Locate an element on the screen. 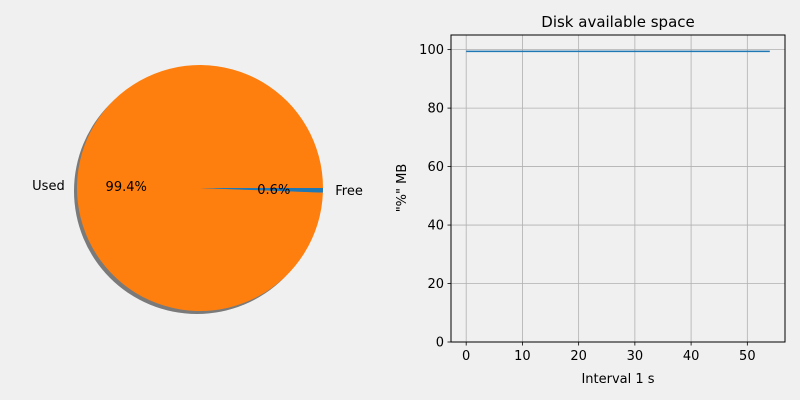 Image resolution: width=800 pixels, height=400 pixels. line-chart-title: Disk available space is located at coordinates (617, 22).